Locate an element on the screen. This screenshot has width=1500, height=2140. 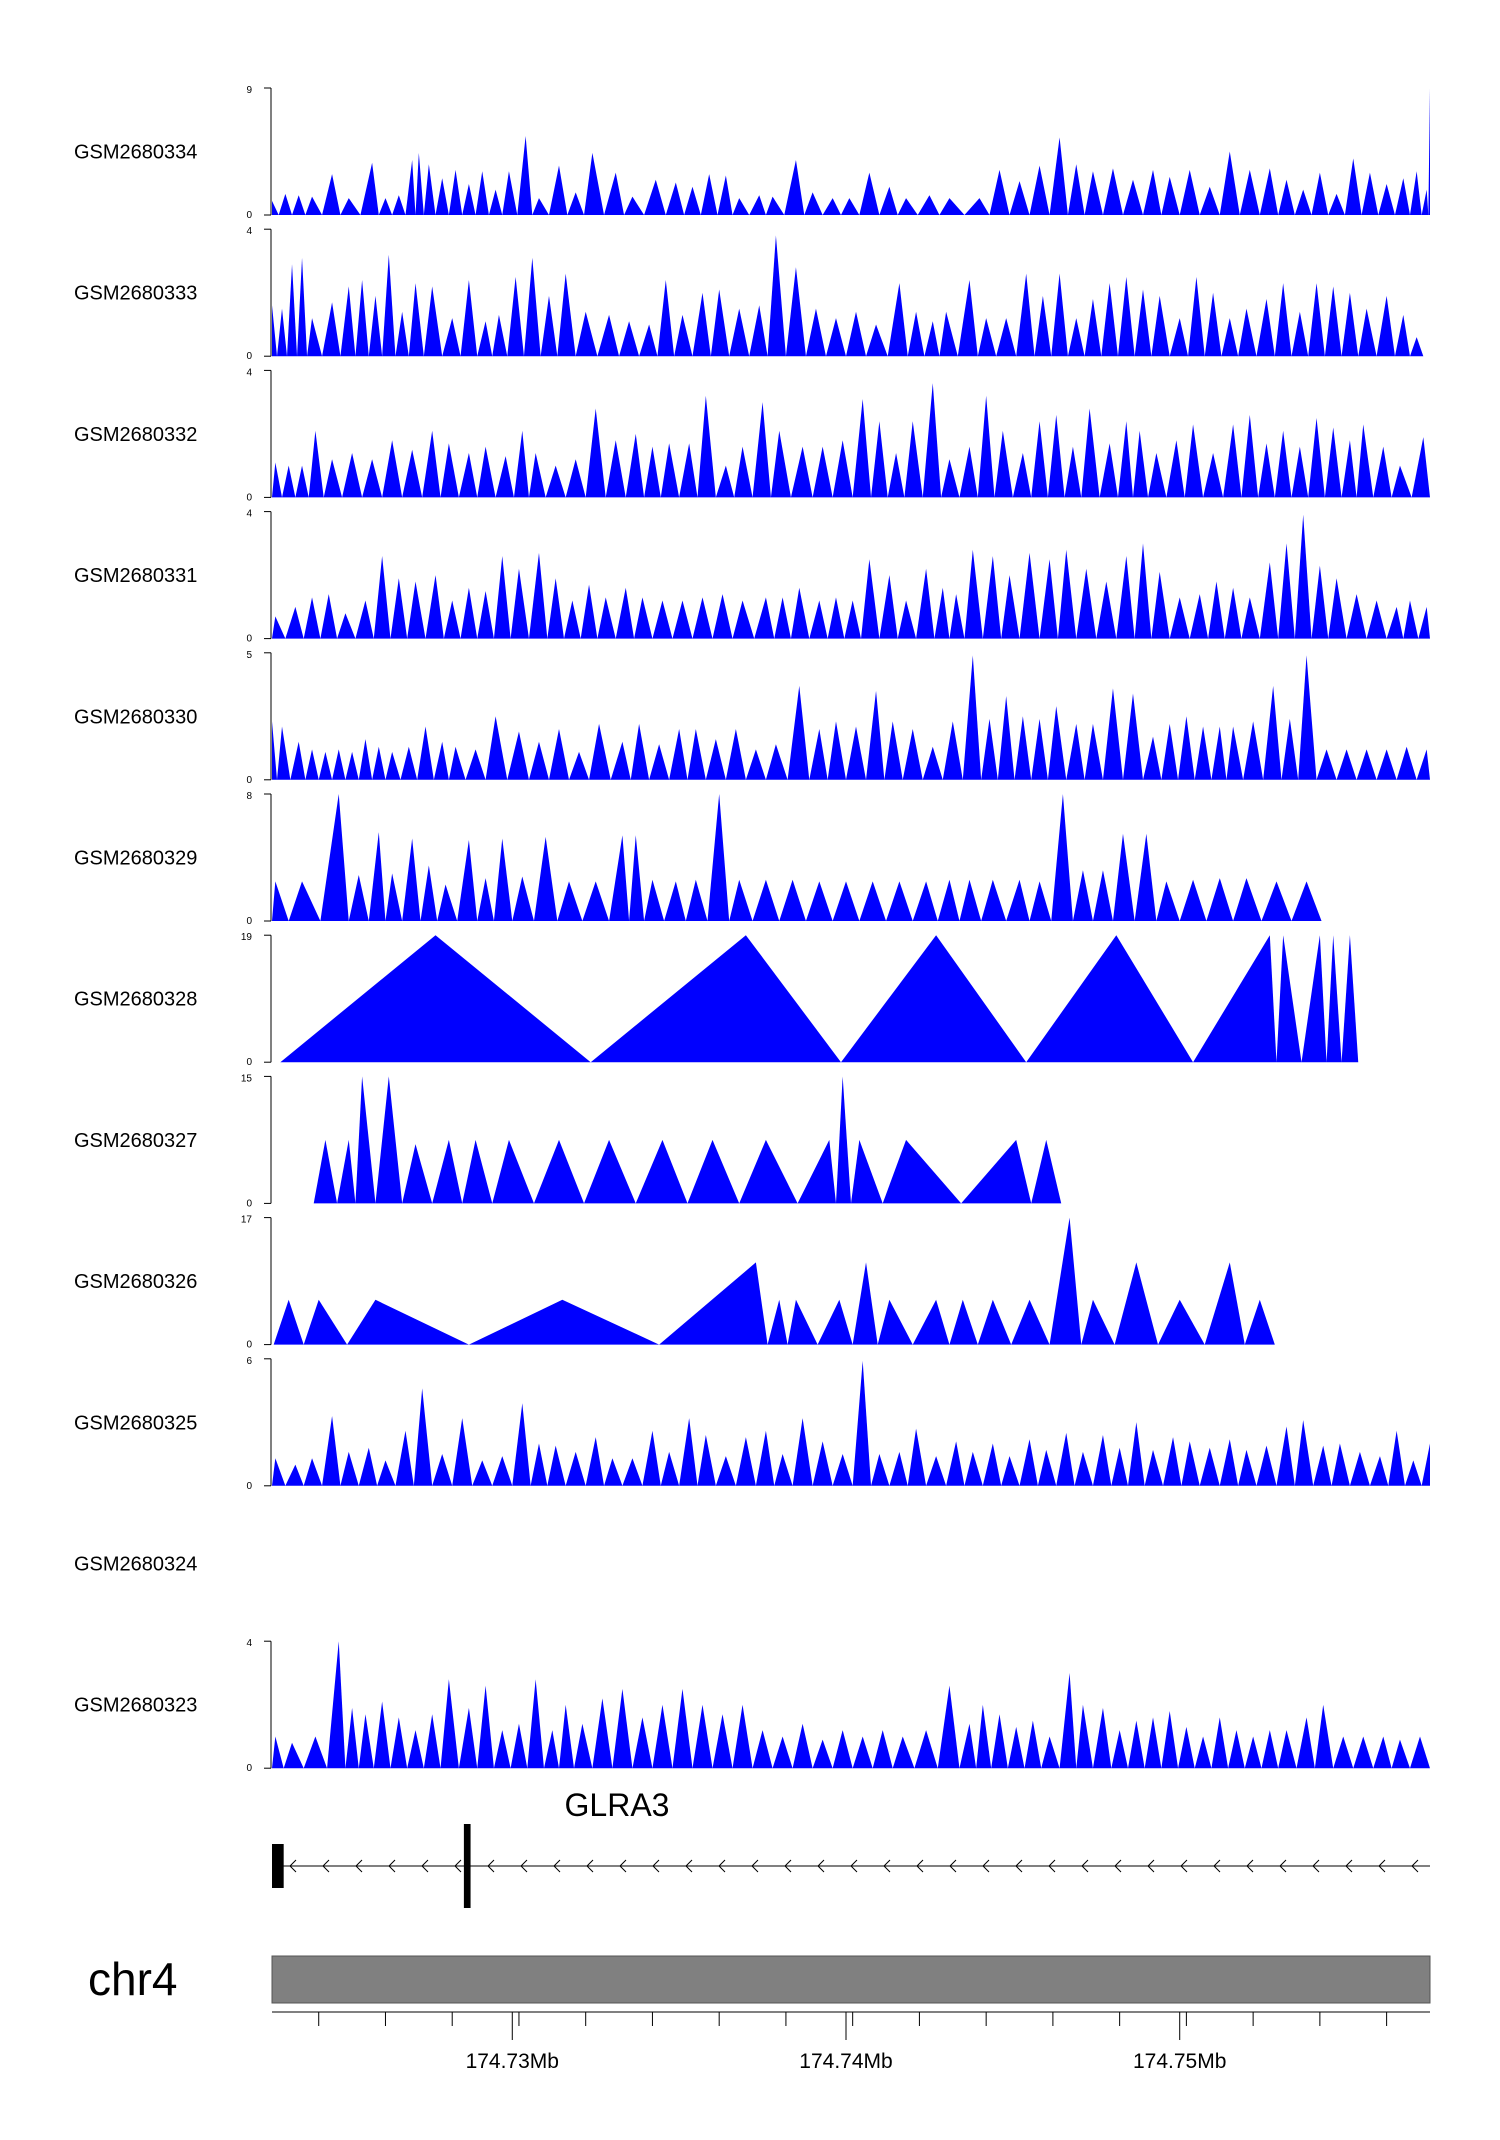
track-GSM2680330: GSM2680330 0 5 is located at coordinates (752, 718).